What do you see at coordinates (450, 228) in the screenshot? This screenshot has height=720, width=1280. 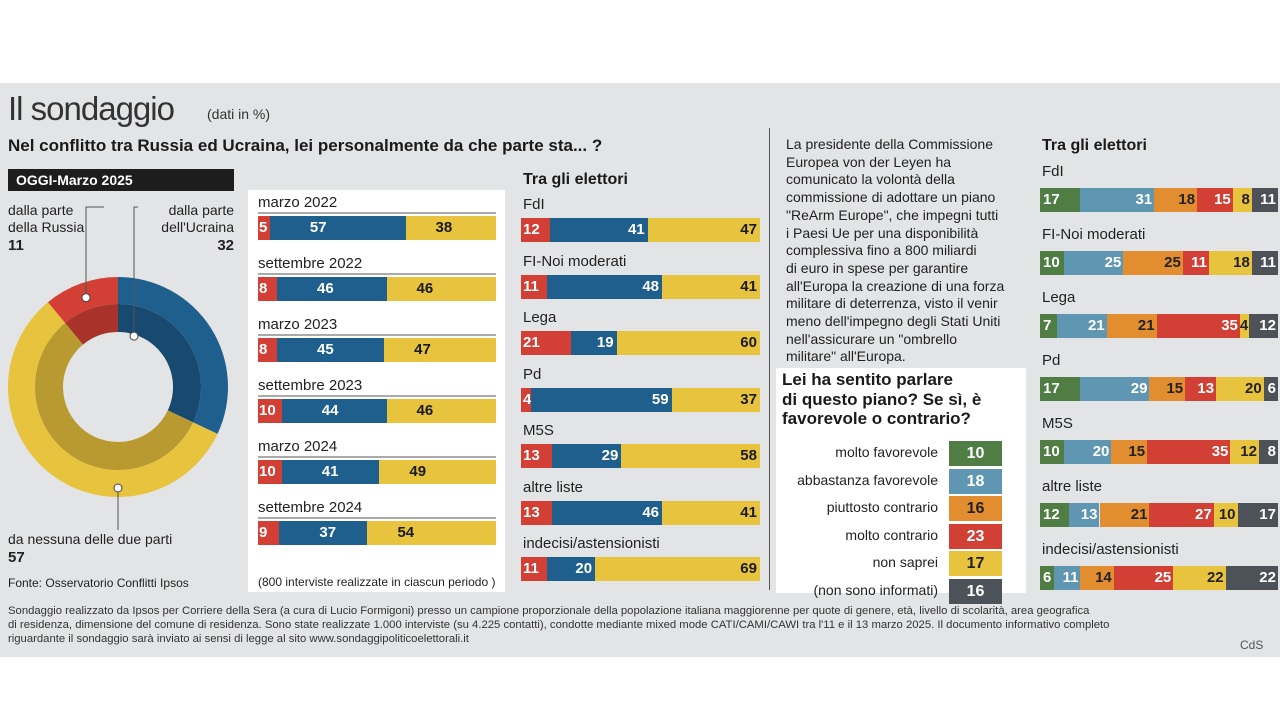 I see `trend-bar-segment: 38` at bounding box center [450, 228].